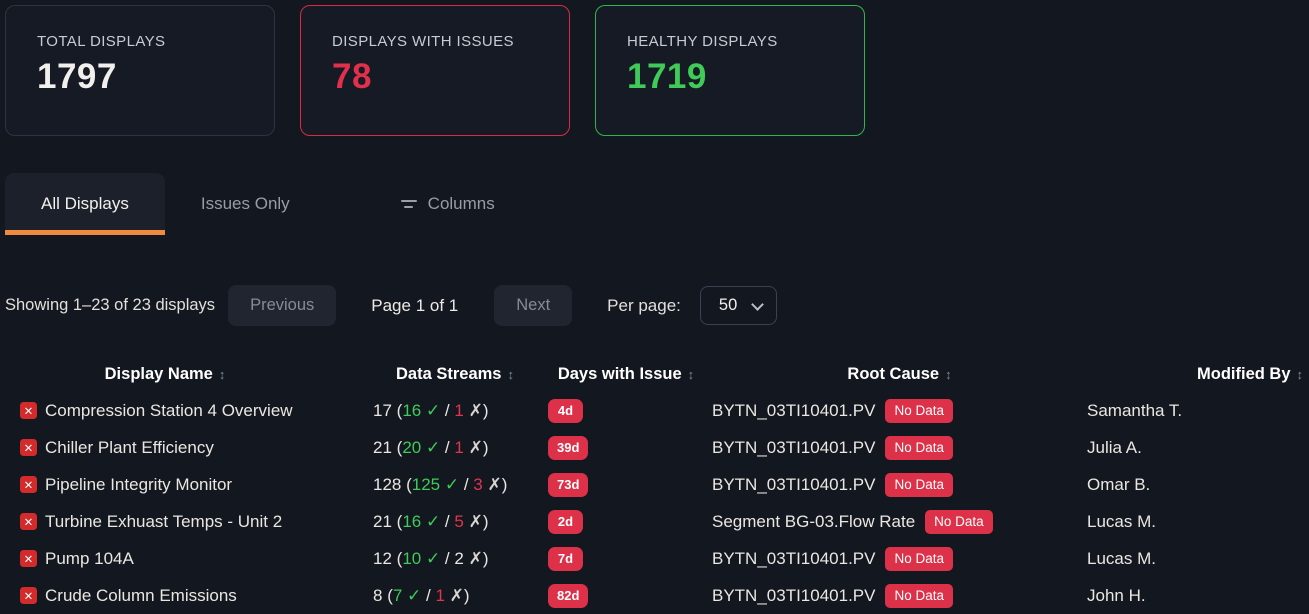  I want to click on sort-icon: ↕, so click(691, 374).